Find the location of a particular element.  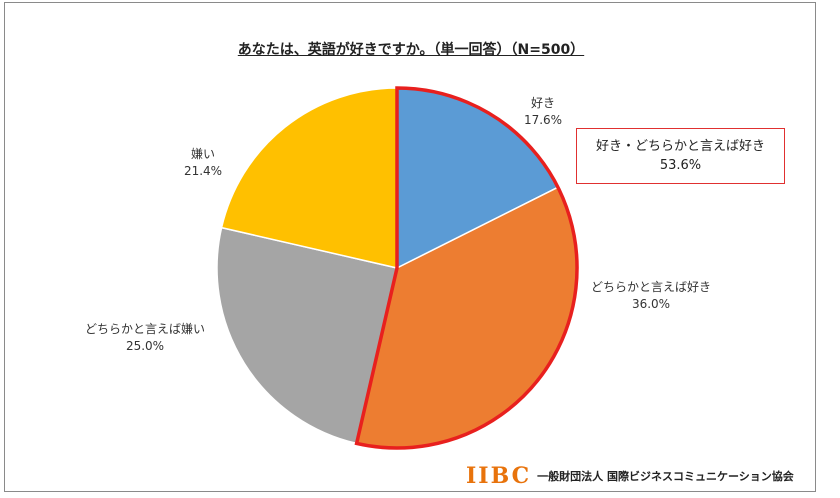

pie-slice-somewhat-dislike is located at coordinates (307, 335).